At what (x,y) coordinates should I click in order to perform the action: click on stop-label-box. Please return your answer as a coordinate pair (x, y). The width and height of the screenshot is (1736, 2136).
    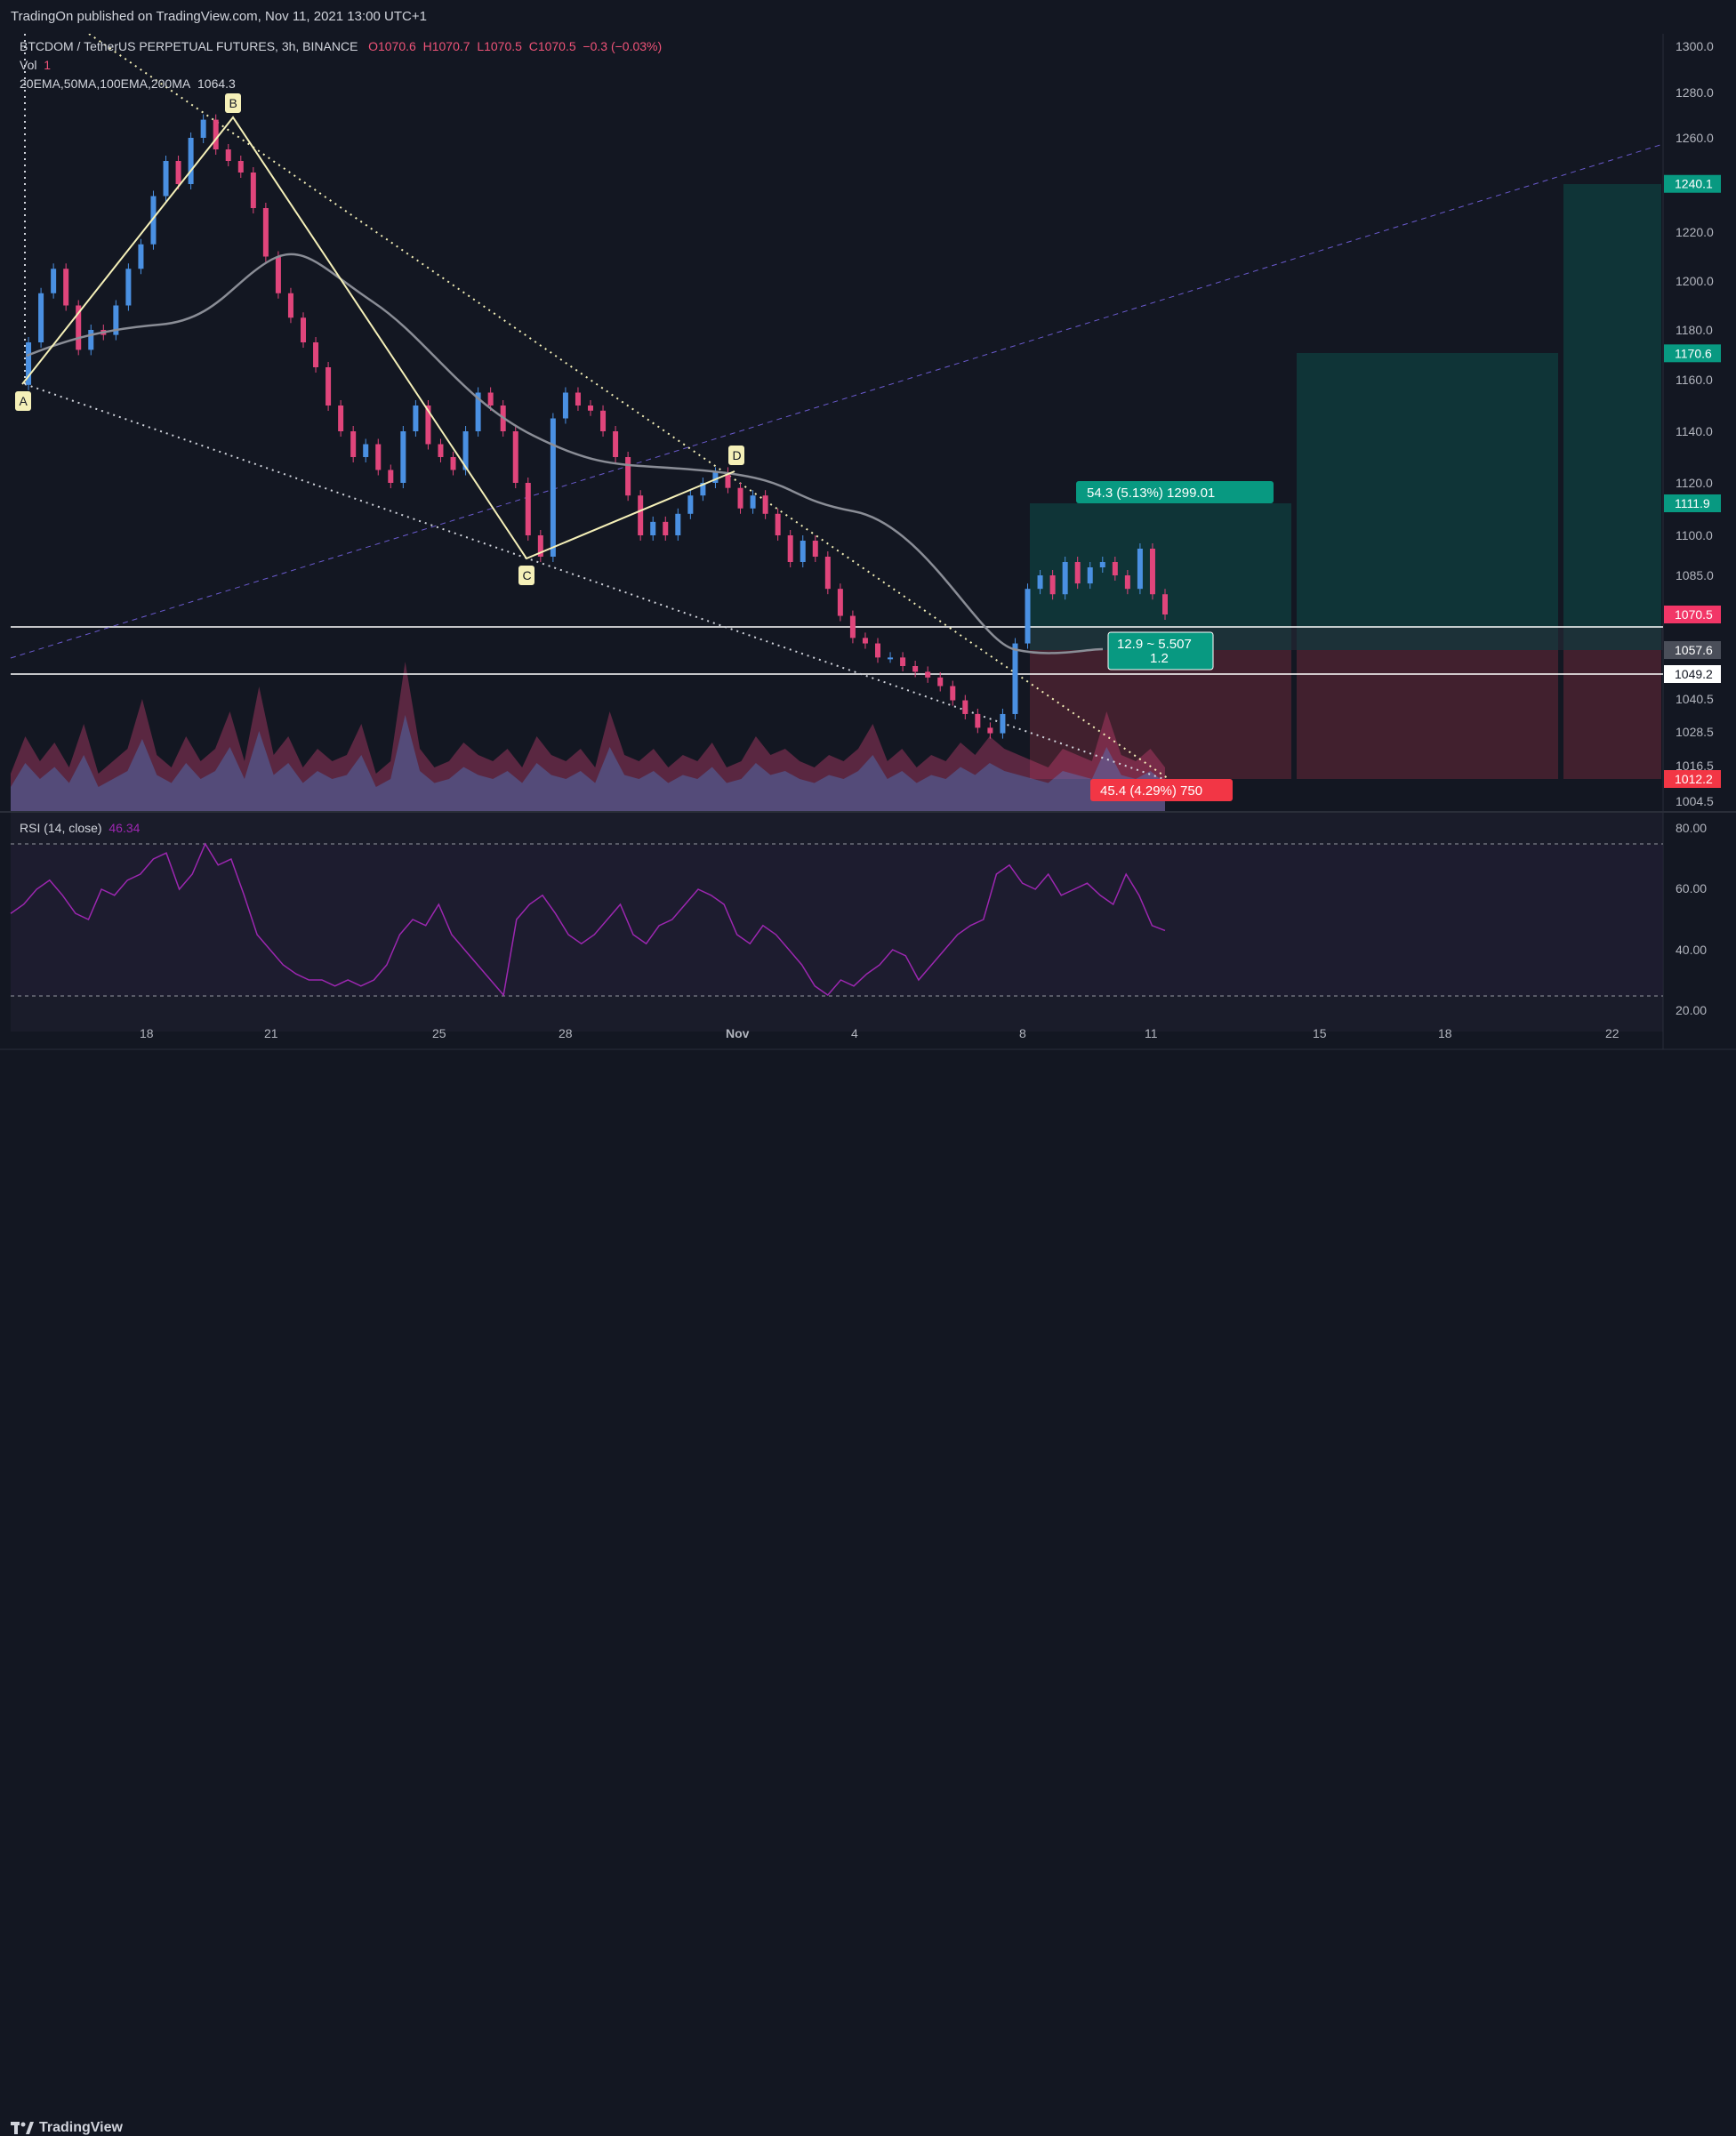
    Looking at the image, I should click on (1162, 790).